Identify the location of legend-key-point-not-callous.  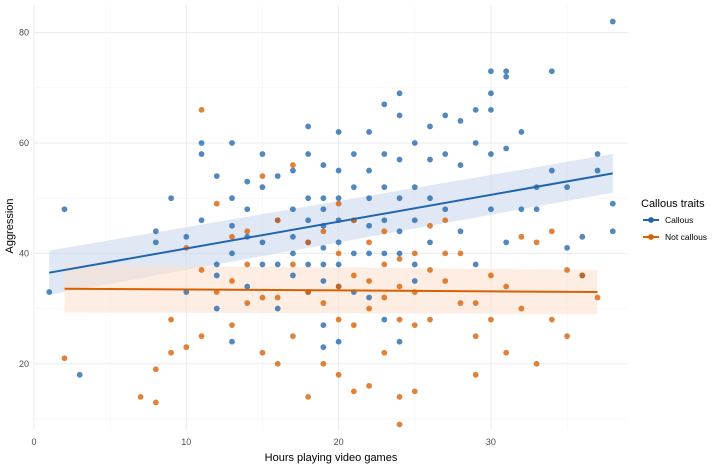
(651, 237).